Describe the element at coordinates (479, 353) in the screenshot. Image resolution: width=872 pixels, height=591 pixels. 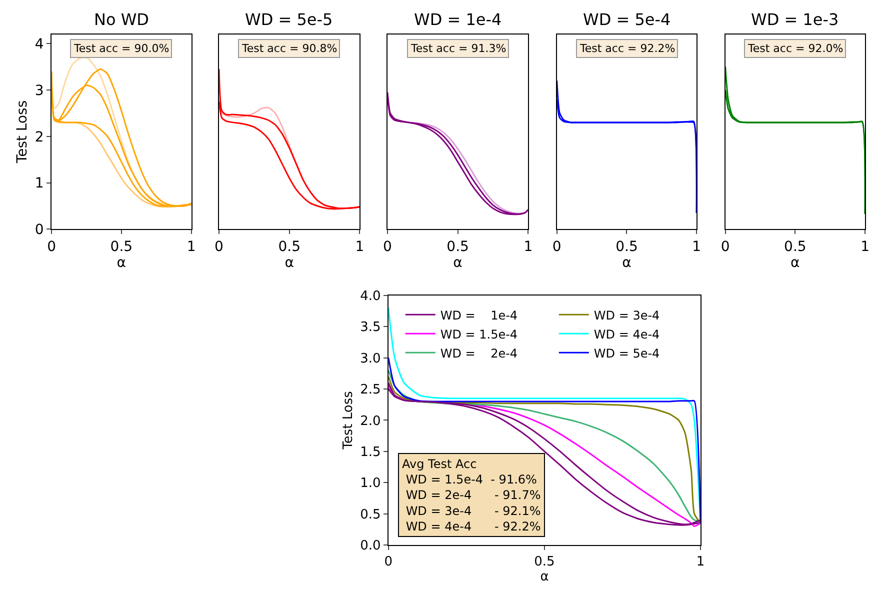
I see `legend-label: WD = 2e-4` at that location.